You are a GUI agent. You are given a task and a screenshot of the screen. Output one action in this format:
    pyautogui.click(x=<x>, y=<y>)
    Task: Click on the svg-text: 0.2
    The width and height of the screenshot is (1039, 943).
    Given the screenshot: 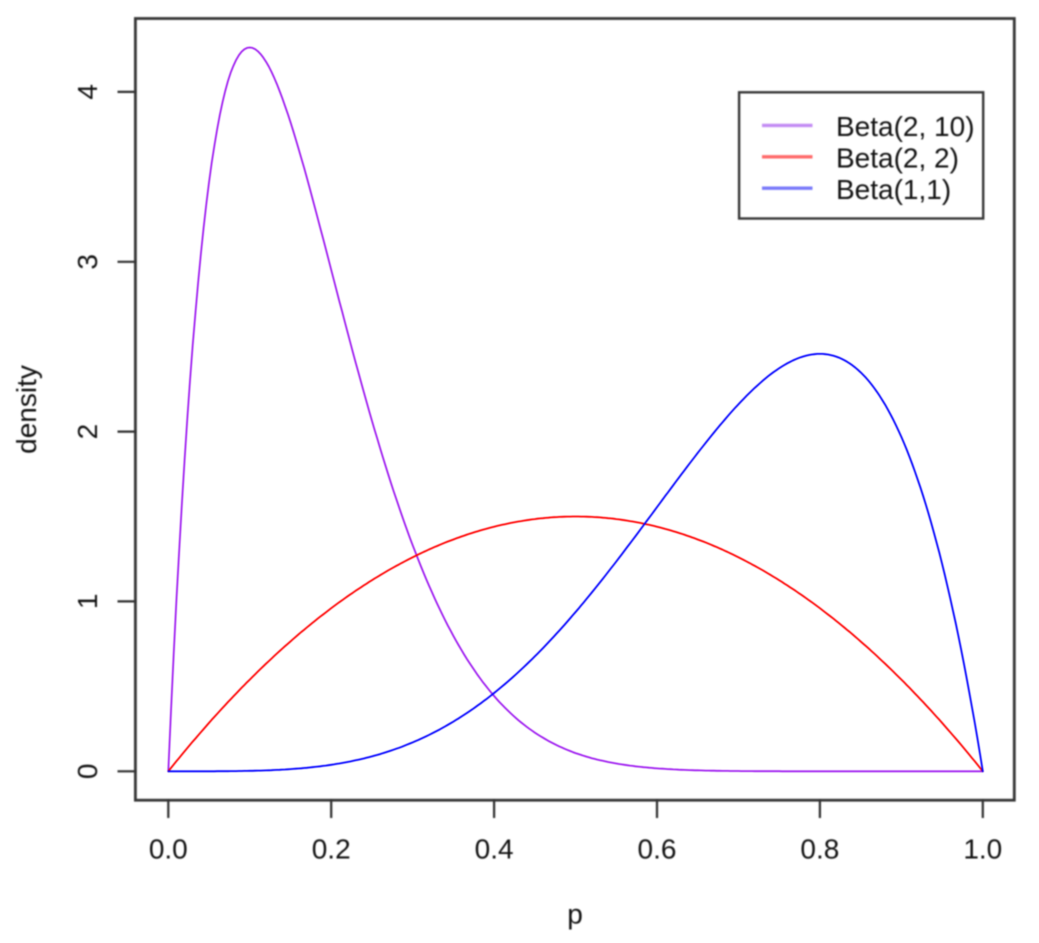 What is the action you would take?
    pyautogui.click(x=331, y=849)
    